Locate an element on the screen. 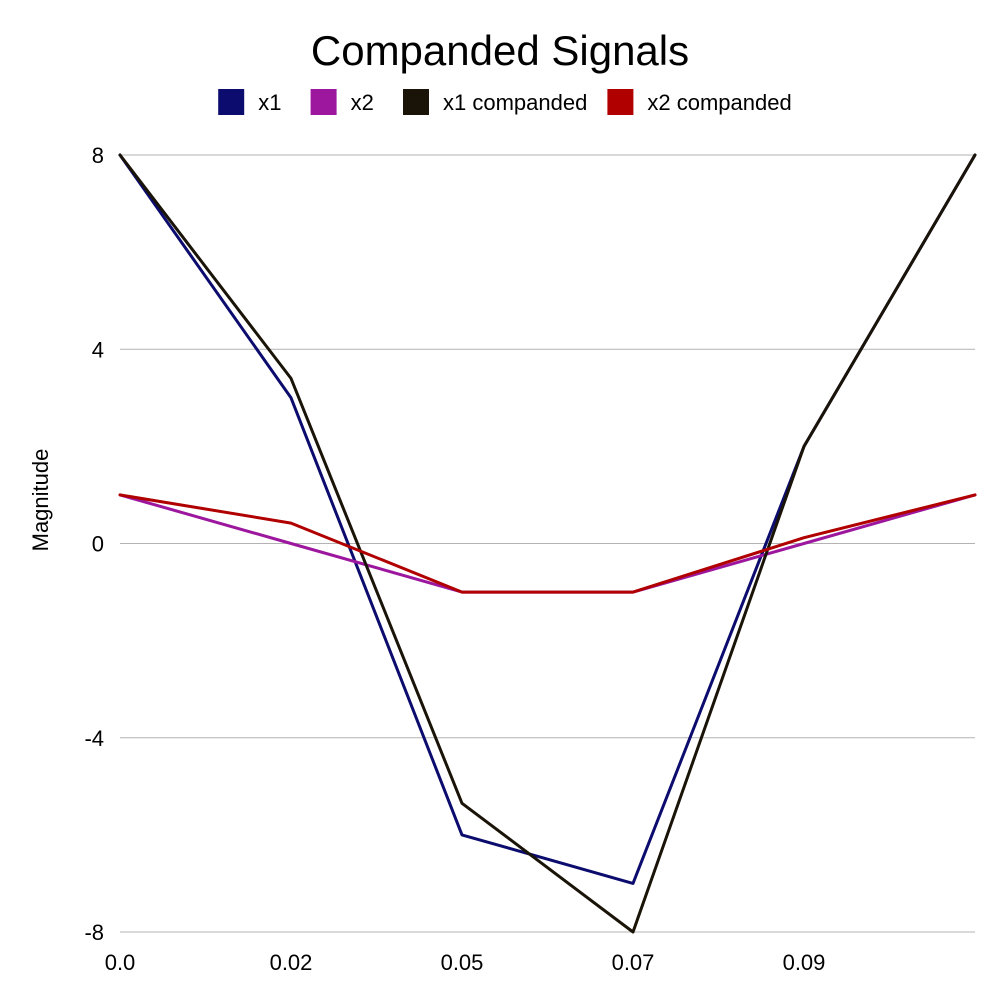  legend: x1 x2 x1 companded x2 companded is located at coordinates (505, 102).